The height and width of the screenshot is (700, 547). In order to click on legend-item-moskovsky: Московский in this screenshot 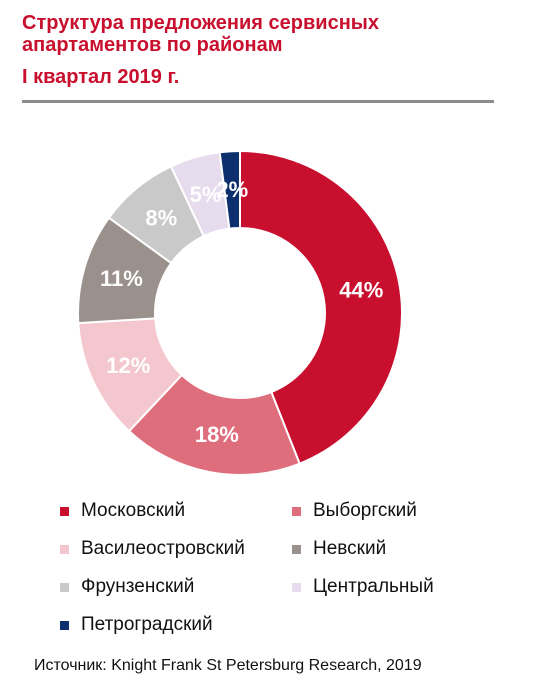, I will do `click(122, 511)`.